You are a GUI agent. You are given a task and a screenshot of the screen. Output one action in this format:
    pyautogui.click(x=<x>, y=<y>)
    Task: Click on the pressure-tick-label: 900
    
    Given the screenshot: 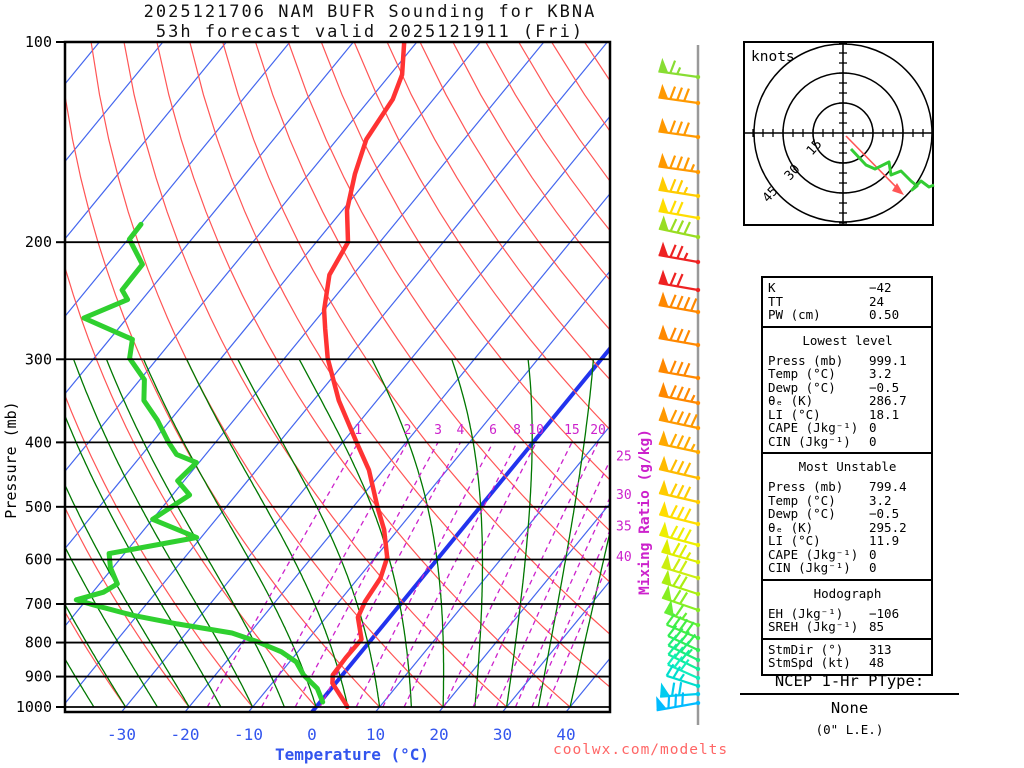 What is the action you would take?
    pyautogui.click(x=38, y=677)
    